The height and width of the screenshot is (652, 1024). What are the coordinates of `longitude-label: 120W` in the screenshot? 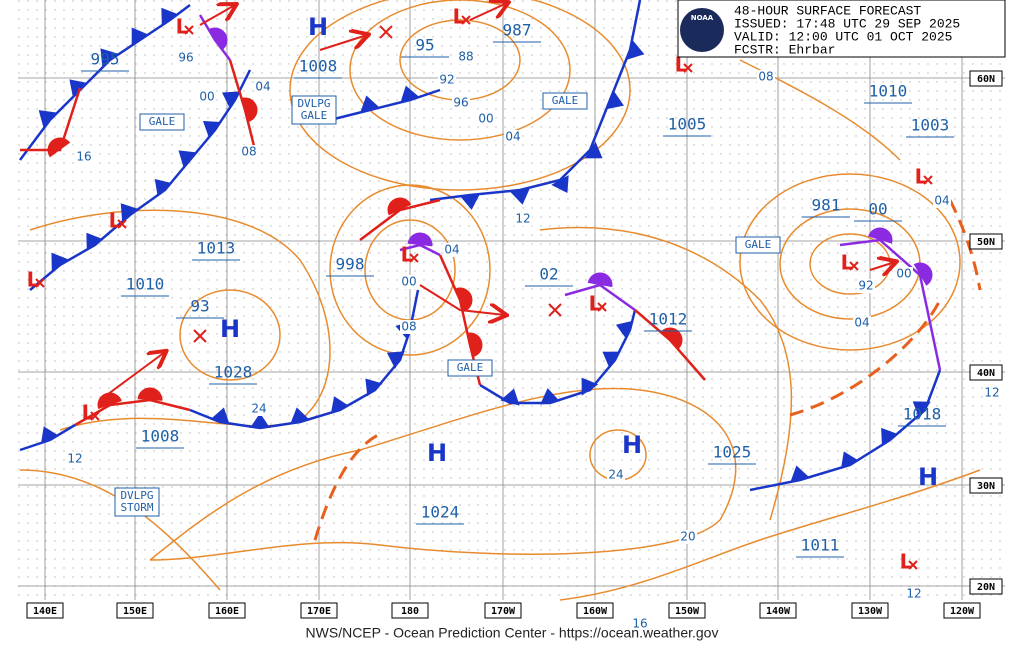 It's located at (962, 611).